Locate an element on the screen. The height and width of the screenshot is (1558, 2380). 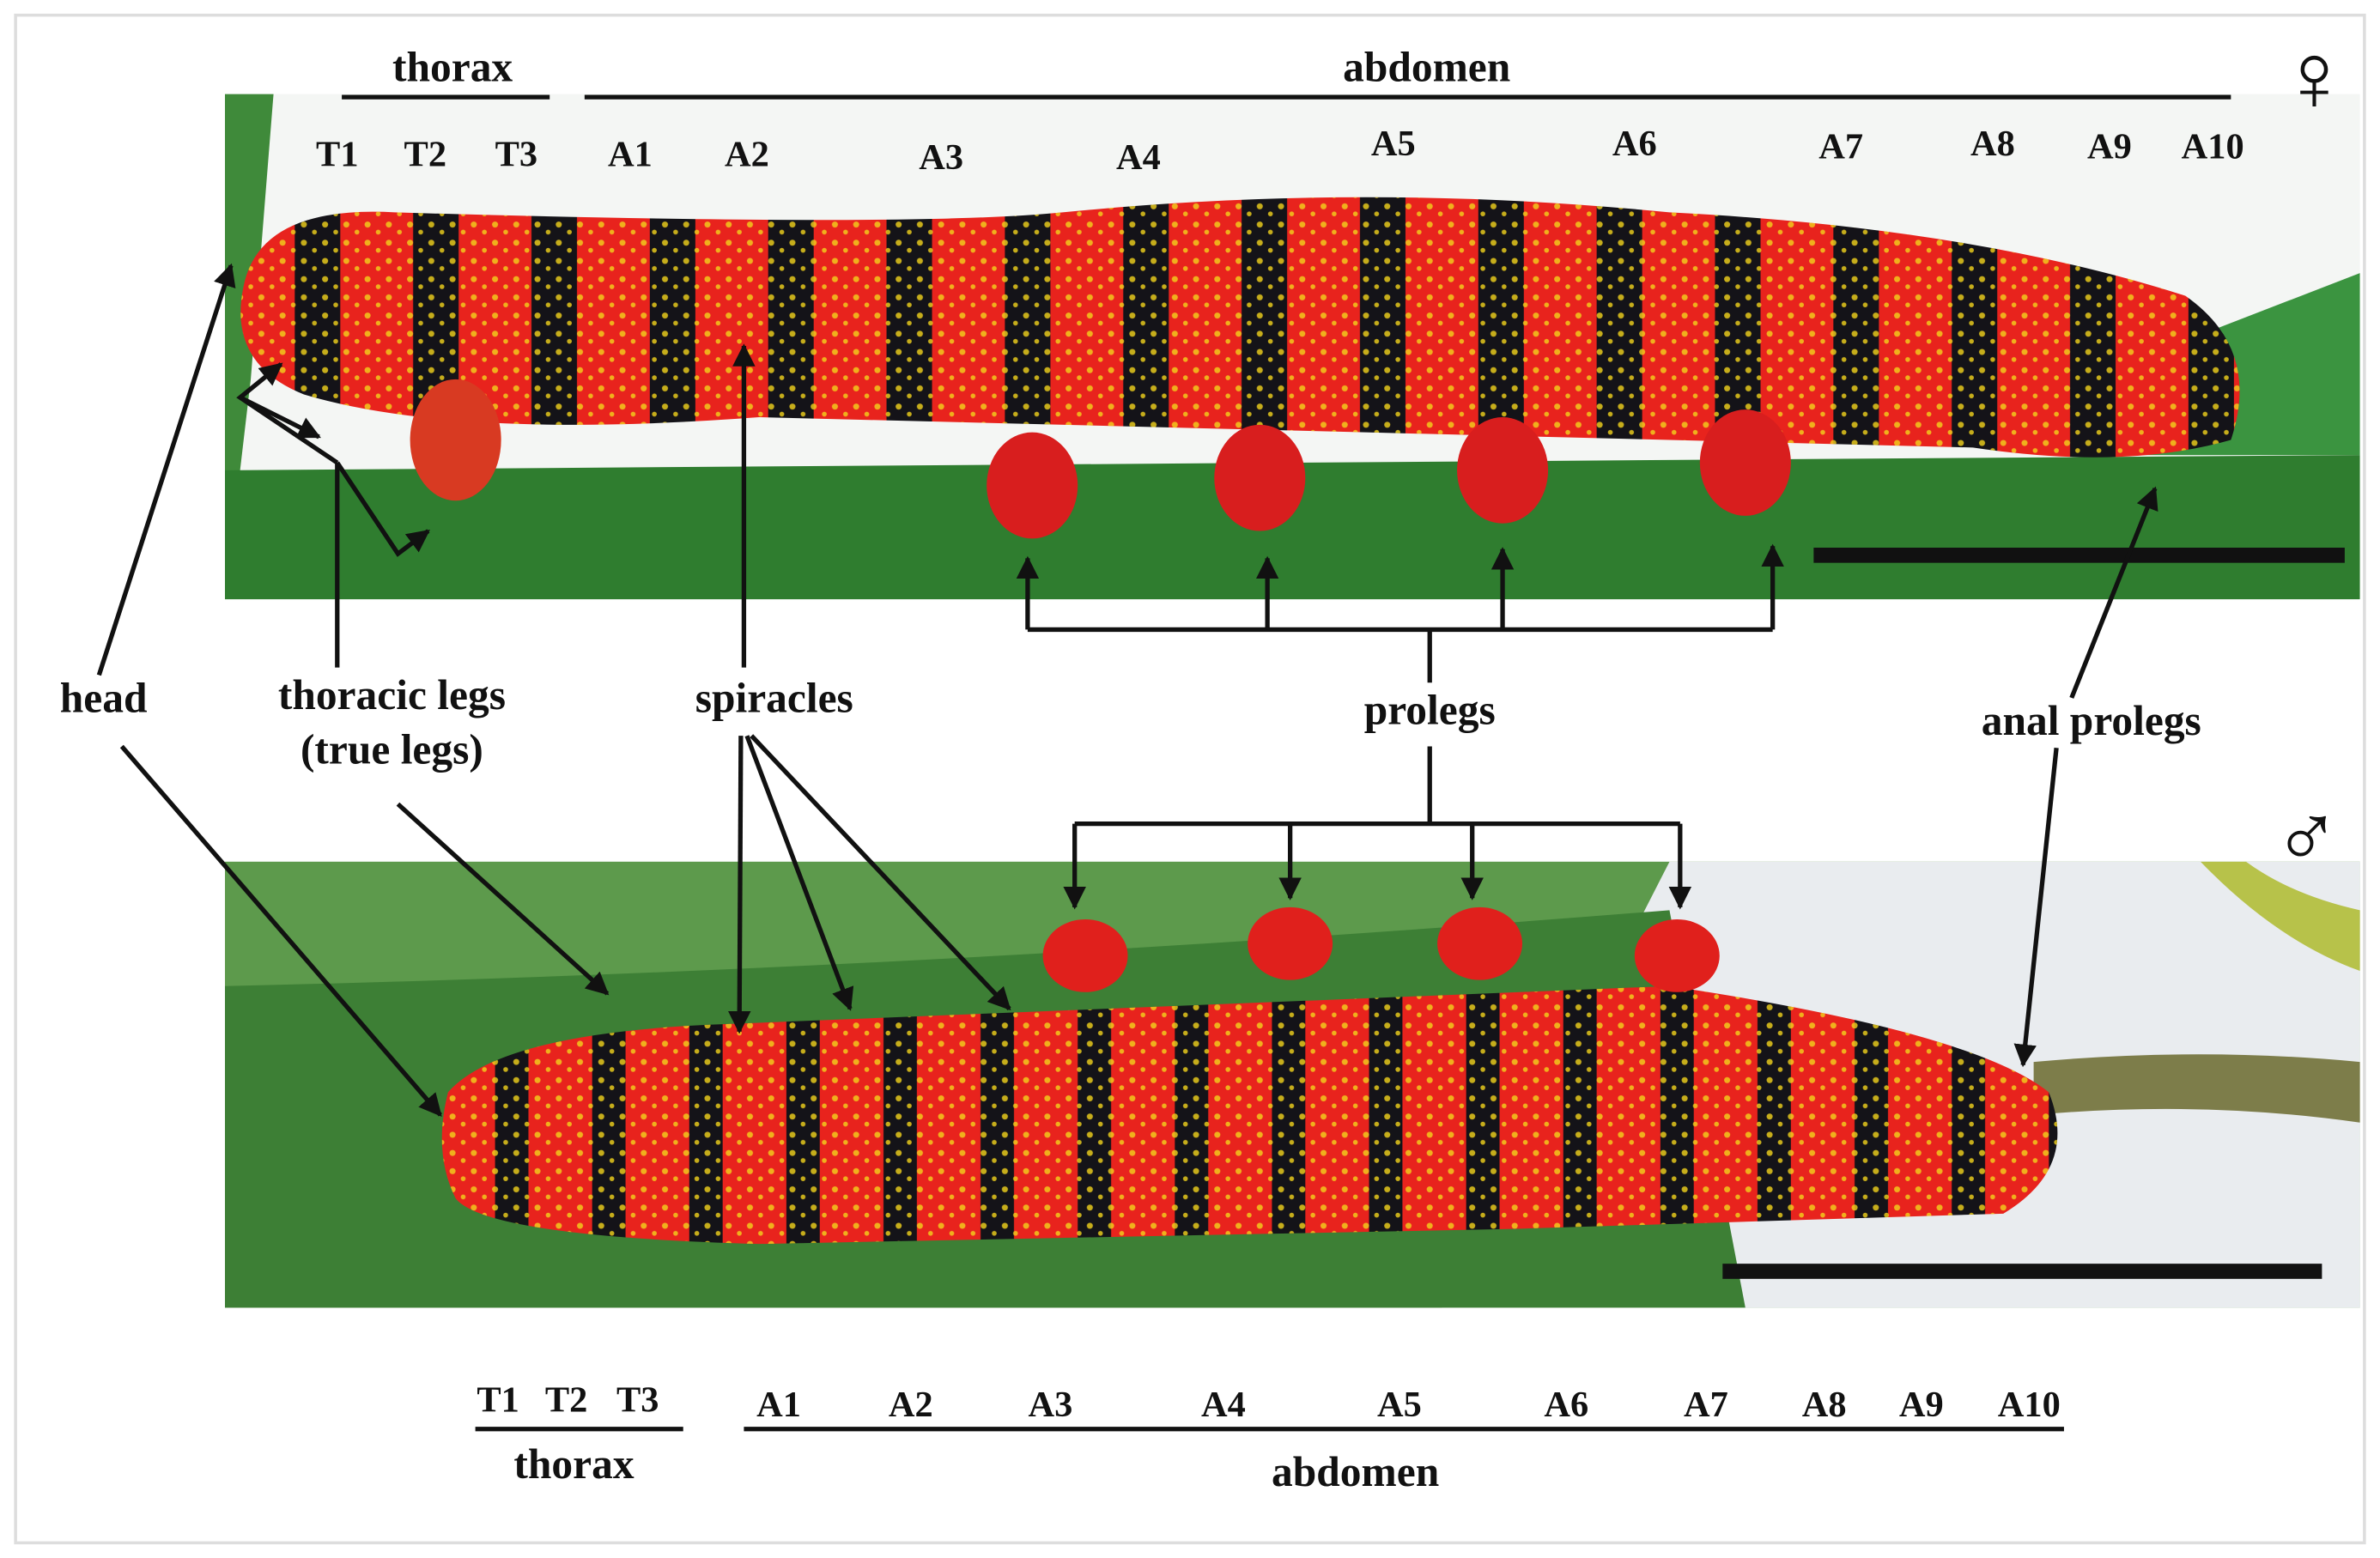
callout: (true legs) is located at coordinates (392, 749).